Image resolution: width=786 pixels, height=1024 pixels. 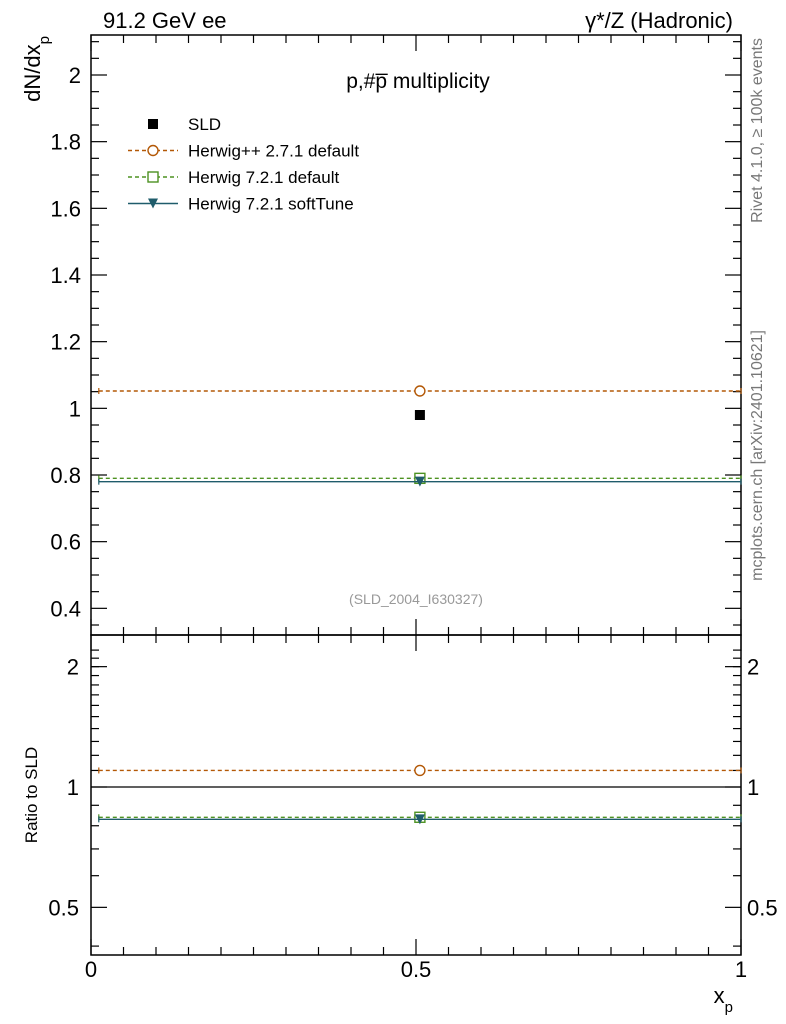 What do you see at coordinates (65, 342) in the screenshot?
I see `y-tick-label: 1.2` at bounding box center [65, 342].